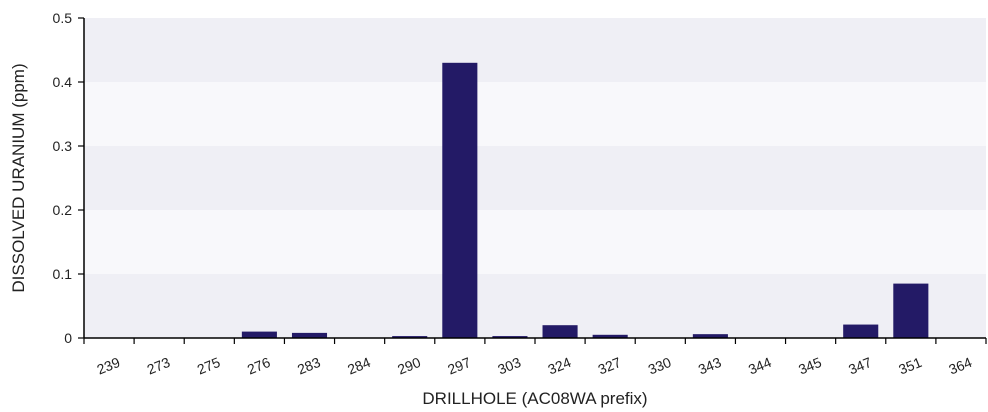 The image size is (988, 412). Describe the element at coordinates (960, 366) in the screenshot. I see `x-tick-label: 364` at that location.